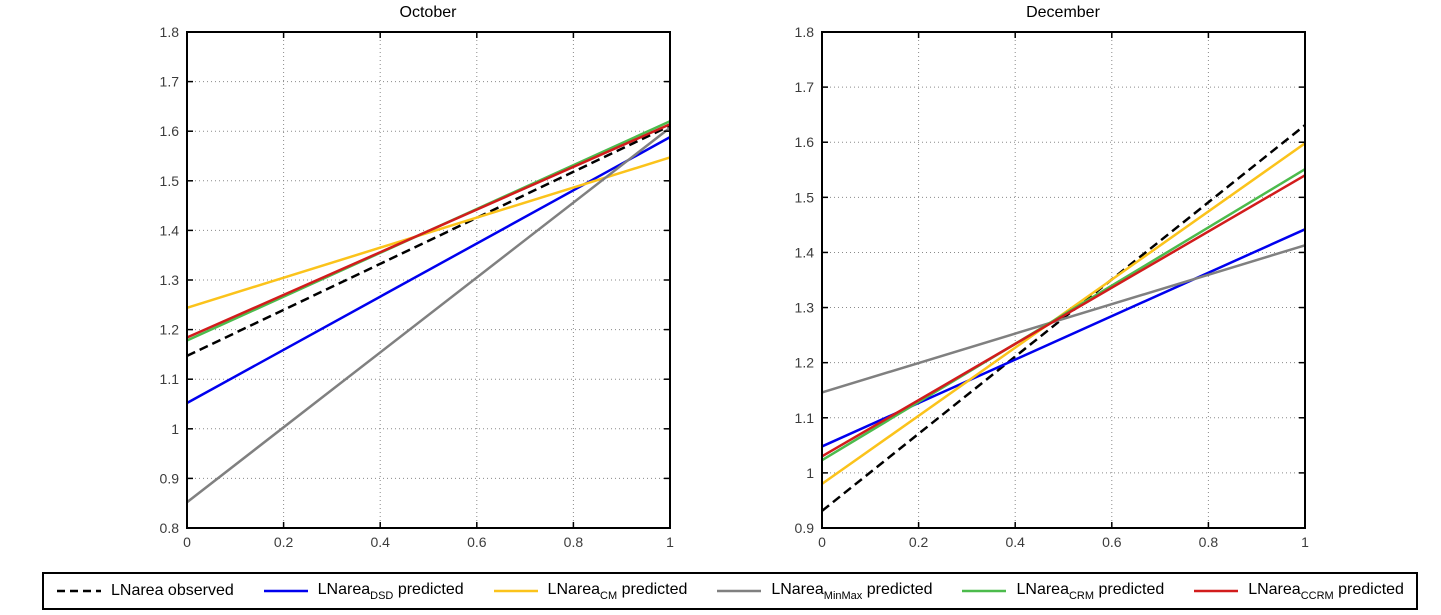 Image resolution: width=1441 pixels, height=615 pixels. I want to click on legend-label-minmax: LNareaMinMax predicted, so click(852, 591).